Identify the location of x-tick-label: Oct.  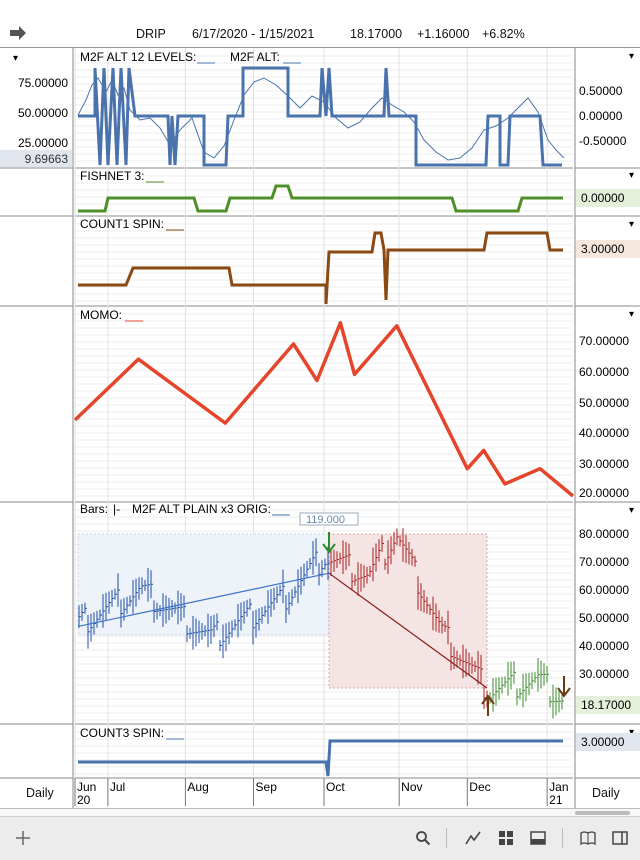
(335, 787).